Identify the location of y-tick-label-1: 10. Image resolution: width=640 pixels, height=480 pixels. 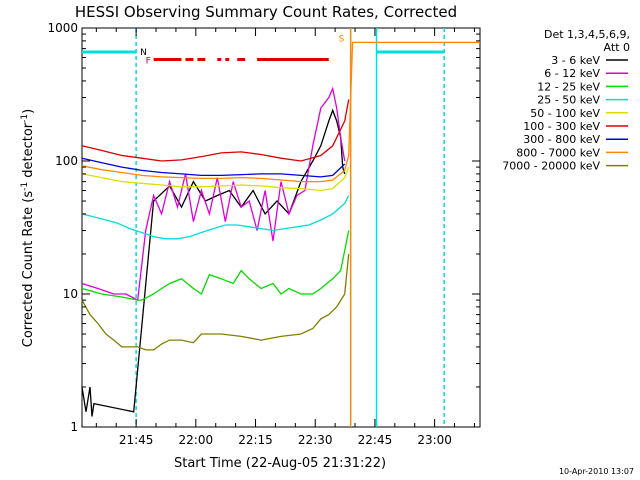
(70, 294).